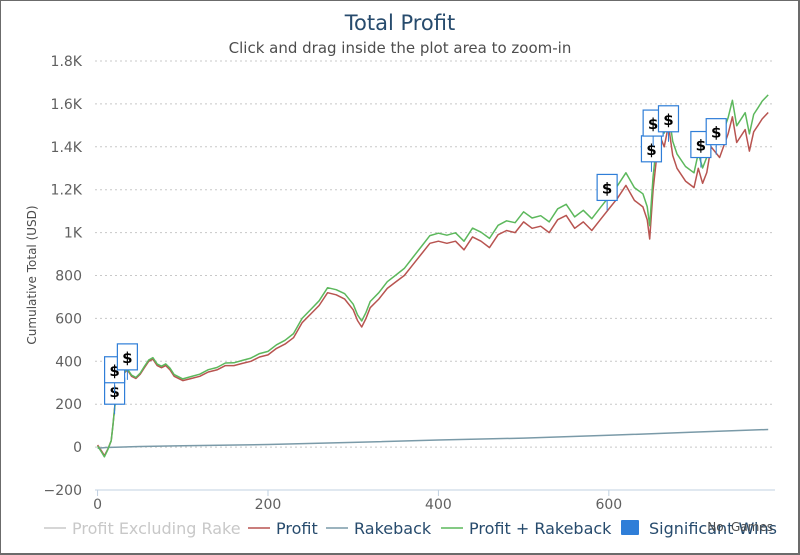 Image resolution: width=800 pixels, height=555 pixels. What do you see at coordinates (67, 191) in the screenshot?
I see `y-tick-label: 1.2K` at bounding box center [67, 191].